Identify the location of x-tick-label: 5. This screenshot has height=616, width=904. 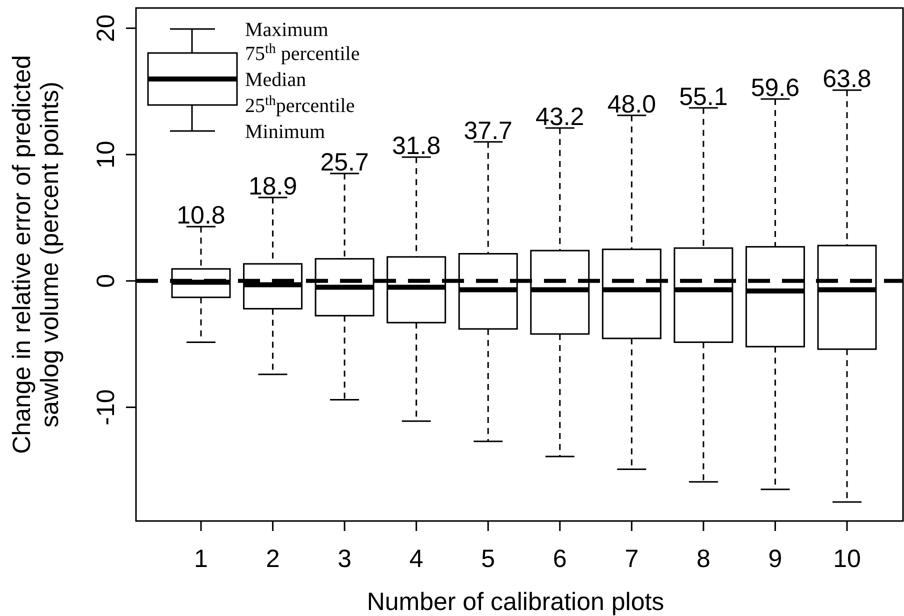
(488, 559).